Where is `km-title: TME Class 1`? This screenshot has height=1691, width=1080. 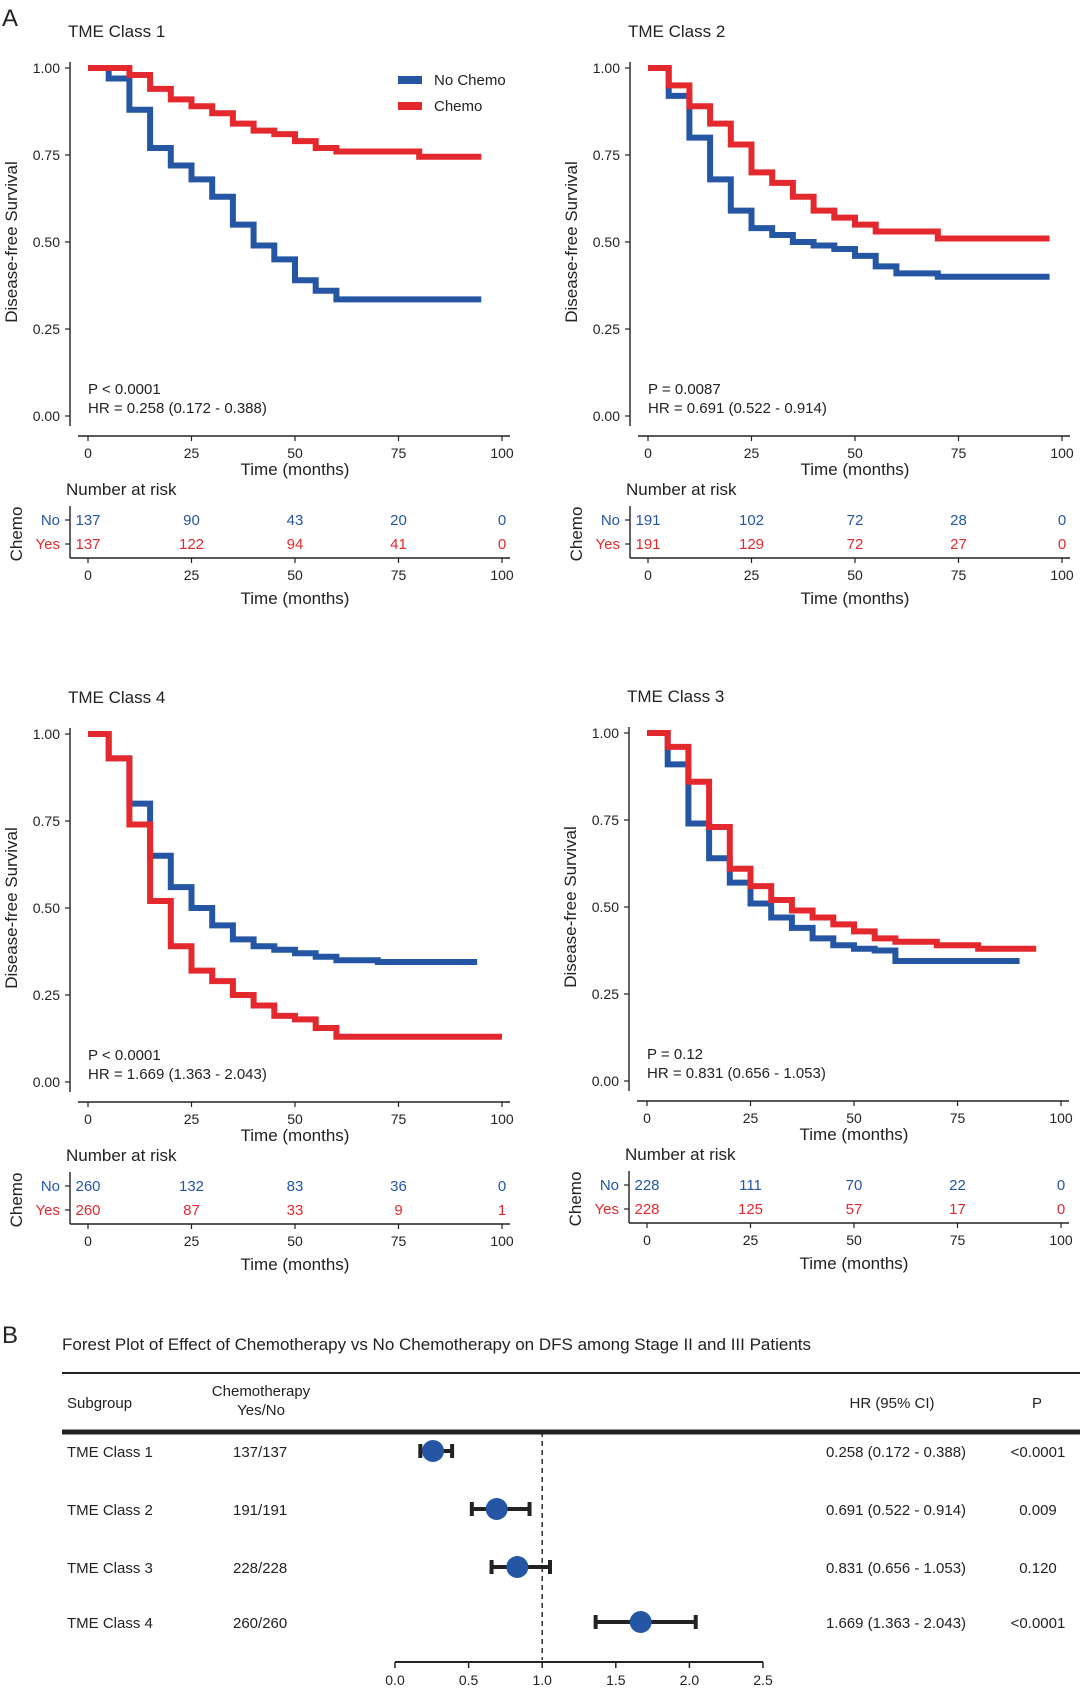 km-title: TME Class 1 is located at coordinates (116, 31).